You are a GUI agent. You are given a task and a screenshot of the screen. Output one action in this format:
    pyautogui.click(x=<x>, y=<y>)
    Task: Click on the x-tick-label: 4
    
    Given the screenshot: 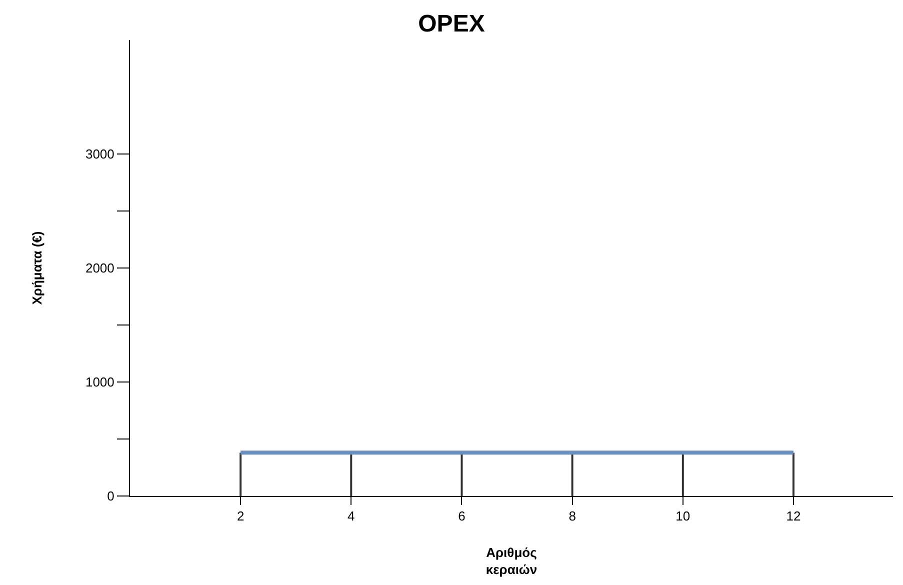 What is the action you would take?
    pyautogui.click(x=351, y=516)
    